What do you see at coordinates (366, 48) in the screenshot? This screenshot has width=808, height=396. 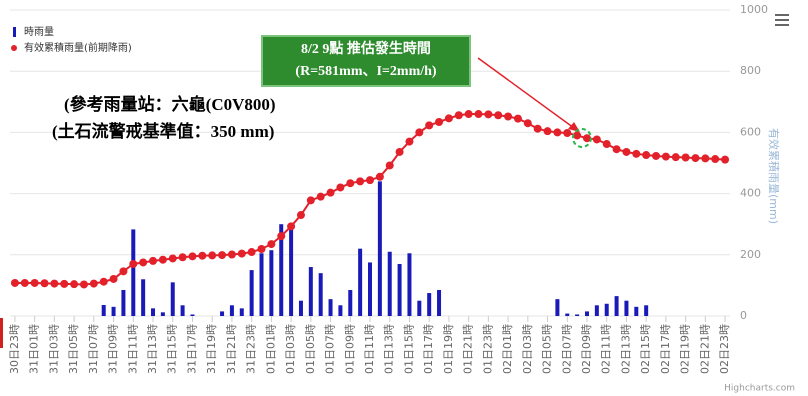 I see `callout-text: 8/2 9點 推估發生時間` at bounding box center [366, 48].